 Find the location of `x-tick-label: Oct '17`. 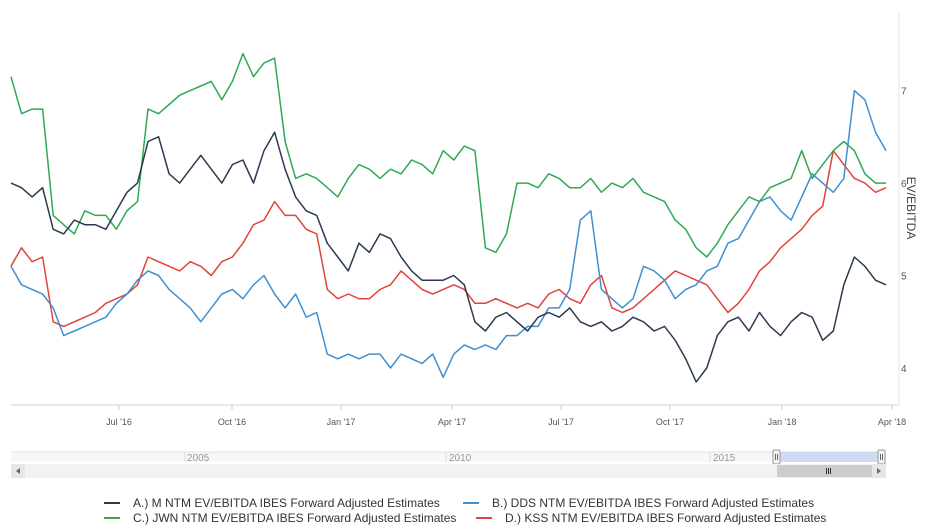

x-tick-label: Oct '17 is located at coordinates (670, 422).